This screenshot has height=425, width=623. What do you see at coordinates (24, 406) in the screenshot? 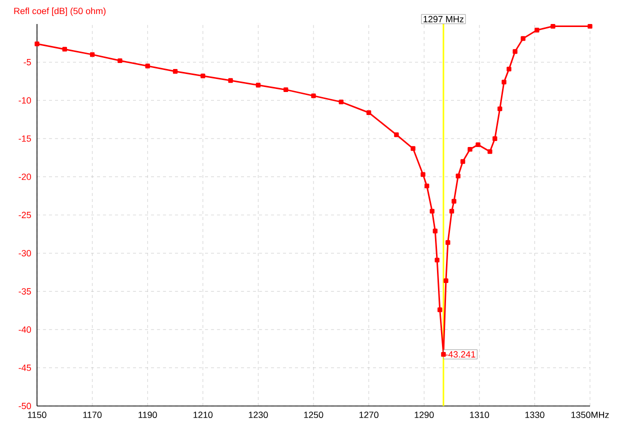
I see `y-tick-label: -50` at bounding box center [24, 406].